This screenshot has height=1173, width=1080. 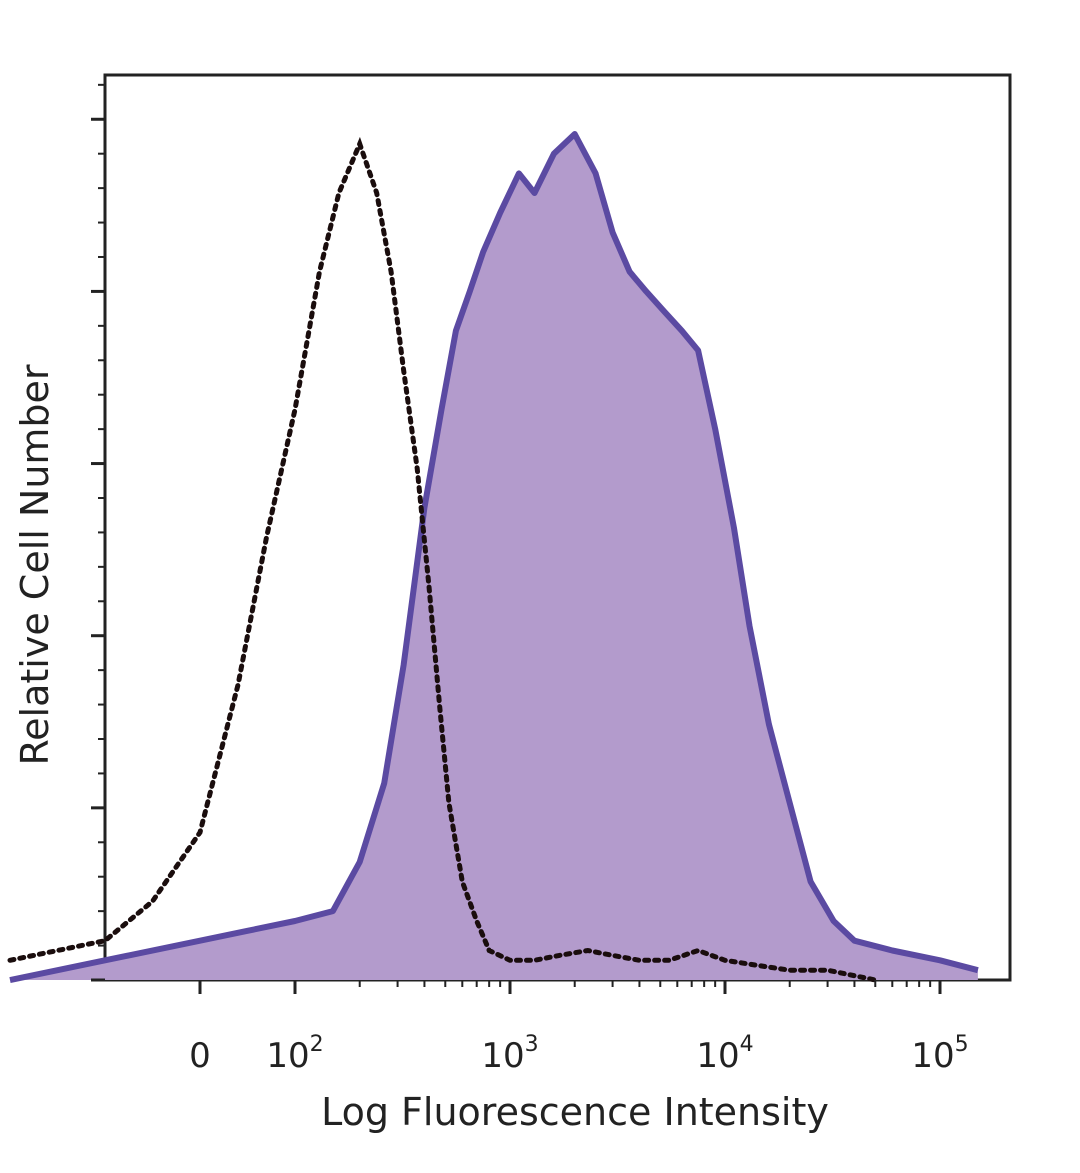 I want to click on x-tick-label: 10⁵, so click(x=939, y=1054).